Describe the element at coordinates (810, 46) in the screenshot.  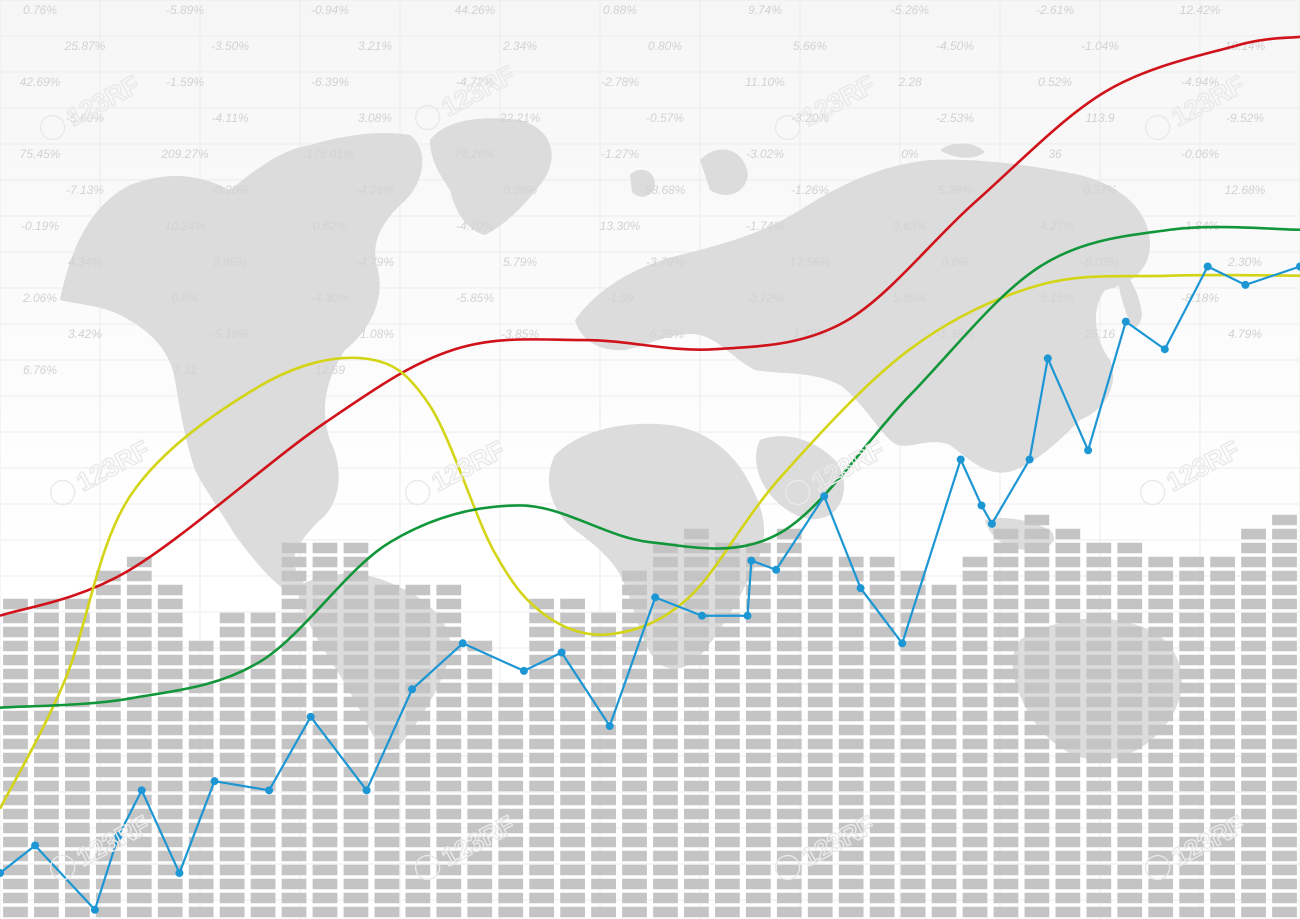
I see `background-label: 5.66%` at that location.